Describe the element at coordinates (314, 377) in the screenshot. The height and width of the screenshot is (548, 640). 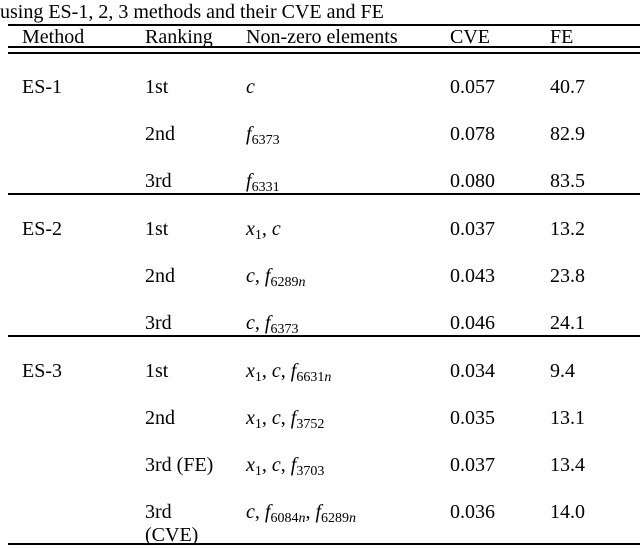
I see `math-subscript: 6631n` at that location.